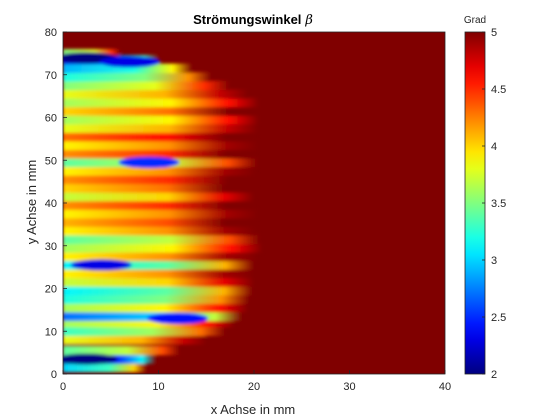 The width and height of the screenshot is (560, 420). What do you see at coordinates (158, 387) in the screenshot?
I see `x-tick-label: 10` at bounding box center [158, 387].